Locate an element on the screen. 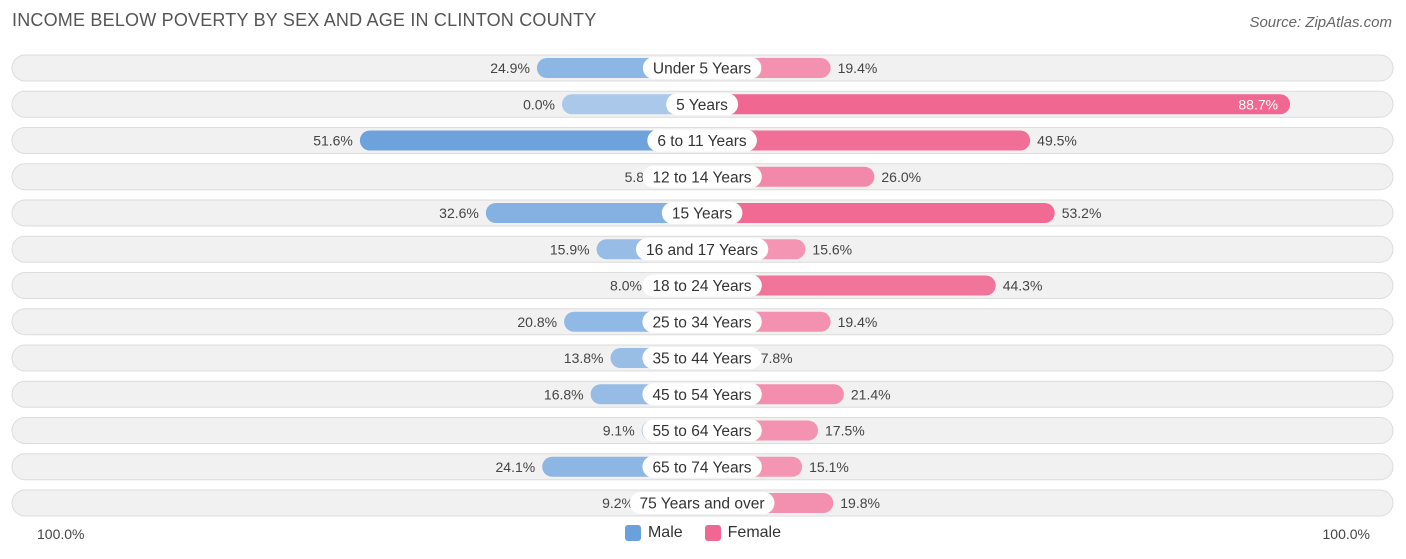  category-label: 55 to 64 Years is located at coordinates (701, 431).